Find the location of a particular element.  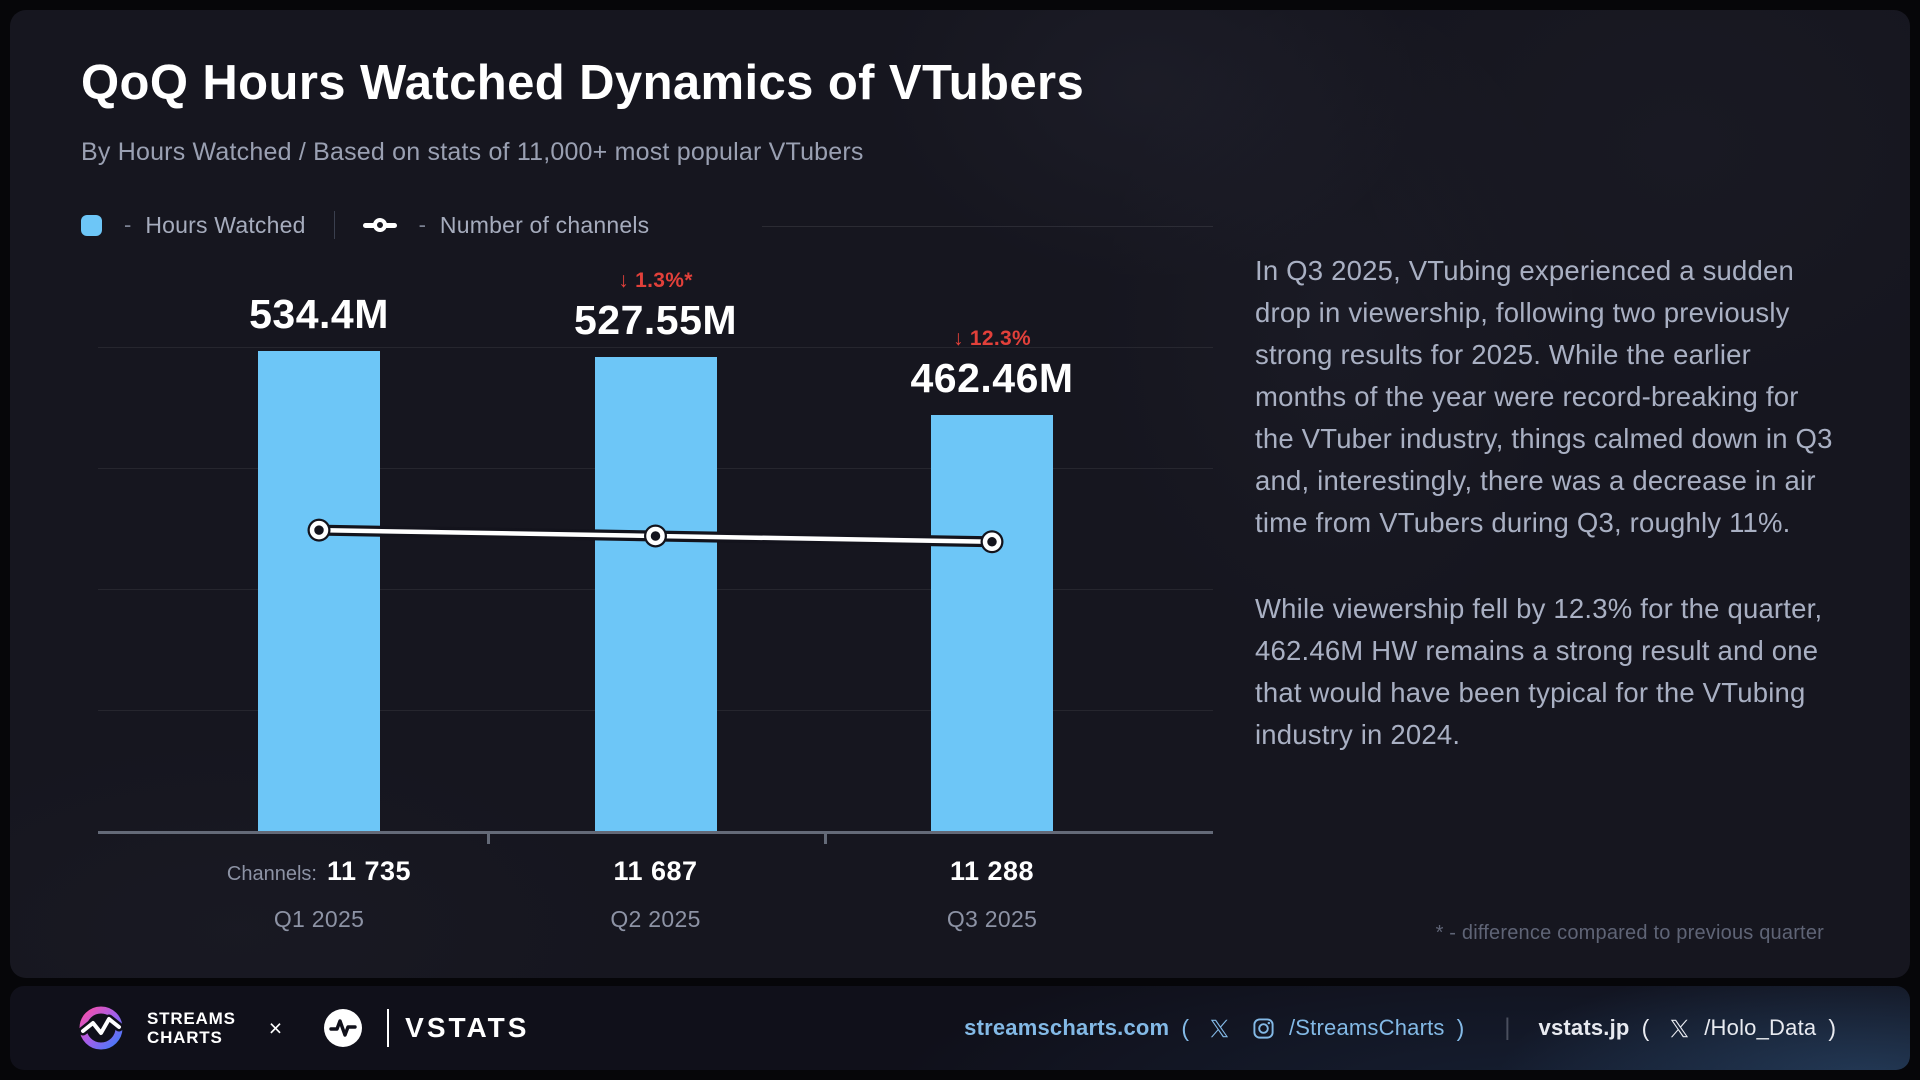

streamscharts-site-link: streamscharts.com is located at coordinates (1067, 1027).